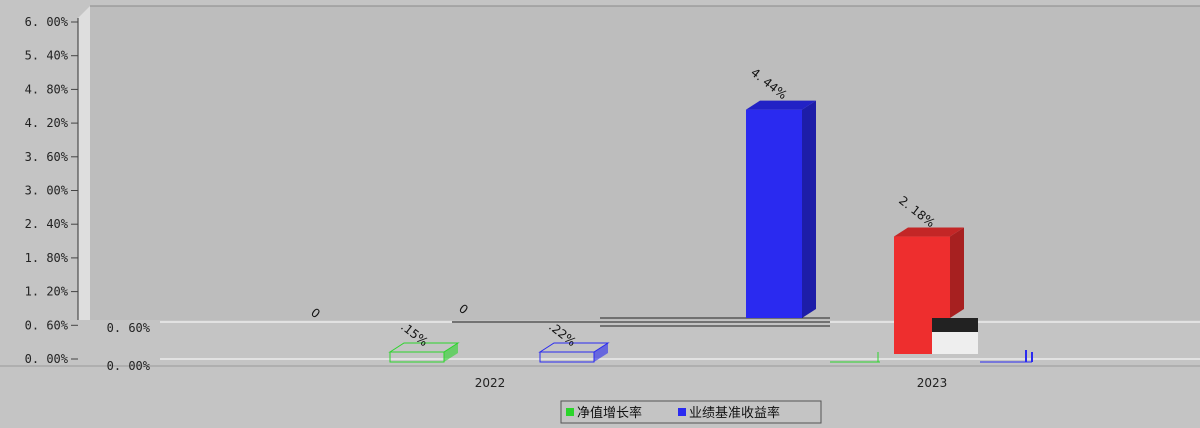 The image size is (1200, 428). Describe the element at coordinates (922, 277) in the screenshot. I see `bar-2023-red-front` at that location.